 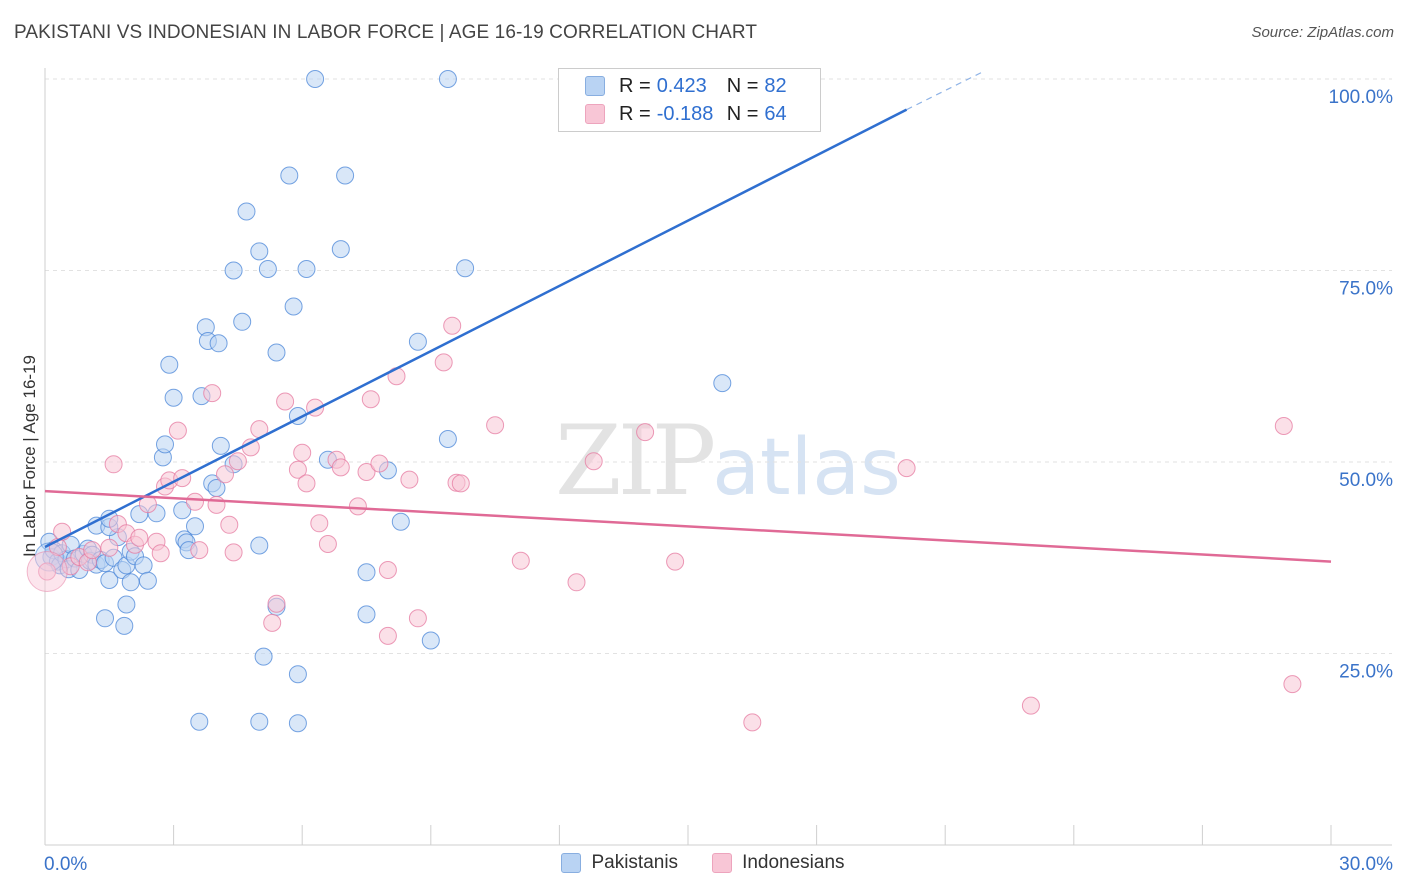 What do you see at coordinates (1366, 672) in the screenshot?
I see `y-tick-label-25: 25.0%` at bounding box center [1366, 672].